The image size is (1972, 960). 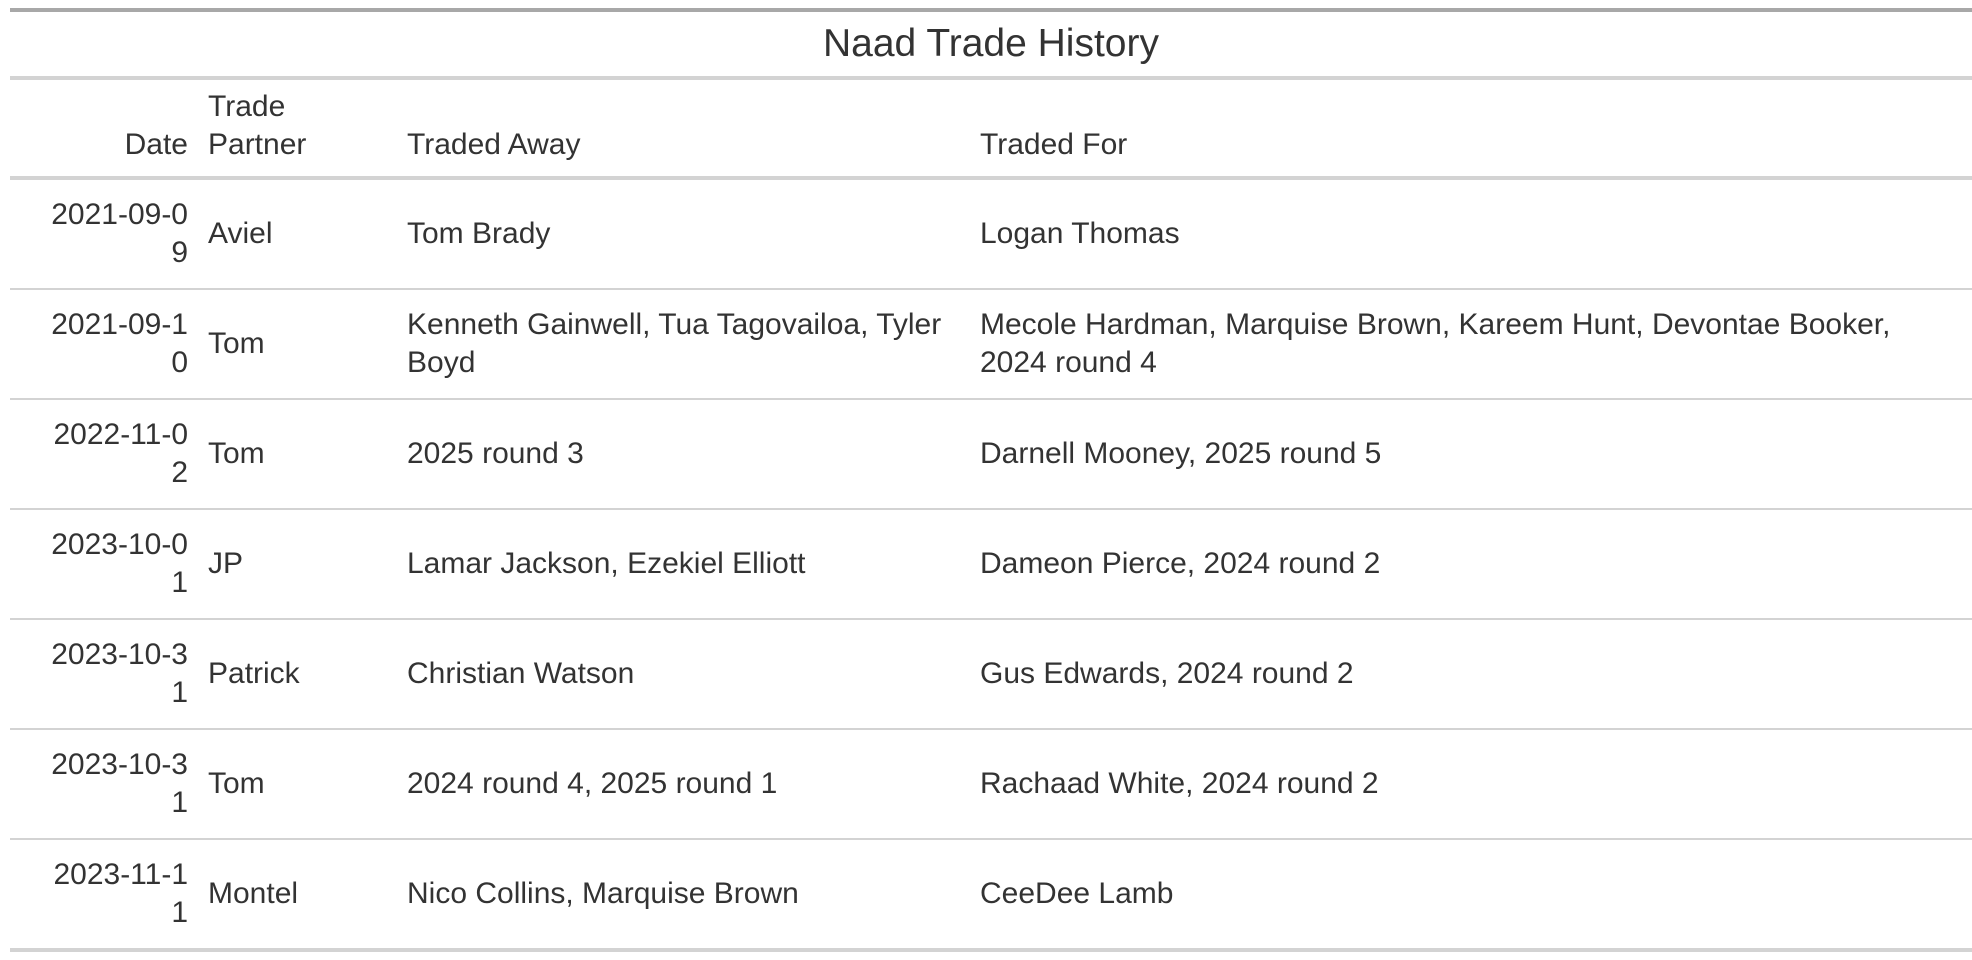 I want to click on cell-traded-for: Rachaad White, 2024 round 2, so click(x=1471, y=784).